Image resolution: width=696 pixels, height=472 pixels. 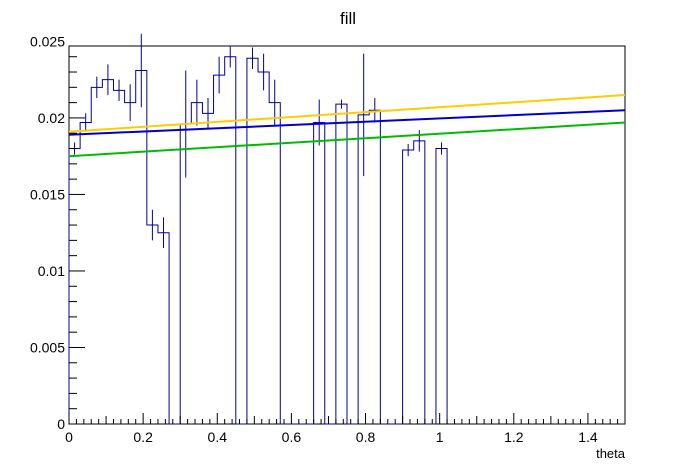 What do you see at coordinates (47, 347) in the screenshot?
I see `y-tick-label: 0.005` at bounding box center [47, 347].